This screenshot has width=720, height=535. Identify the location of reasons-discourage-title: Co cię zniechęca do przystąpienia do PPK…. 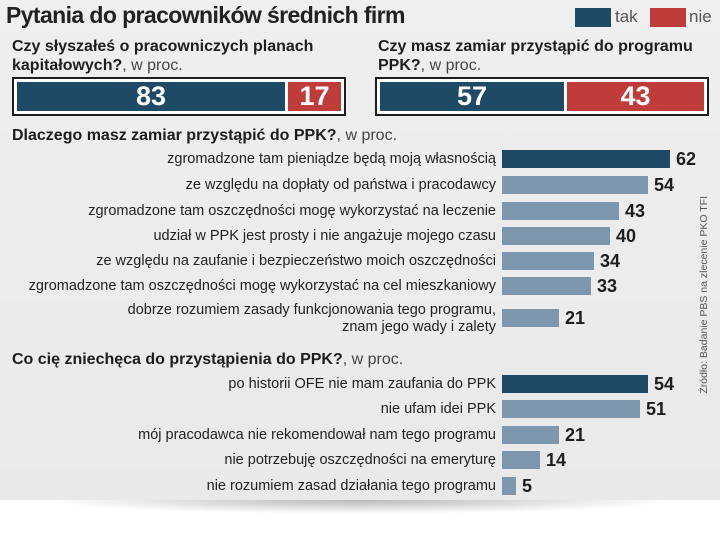
(207, 360).